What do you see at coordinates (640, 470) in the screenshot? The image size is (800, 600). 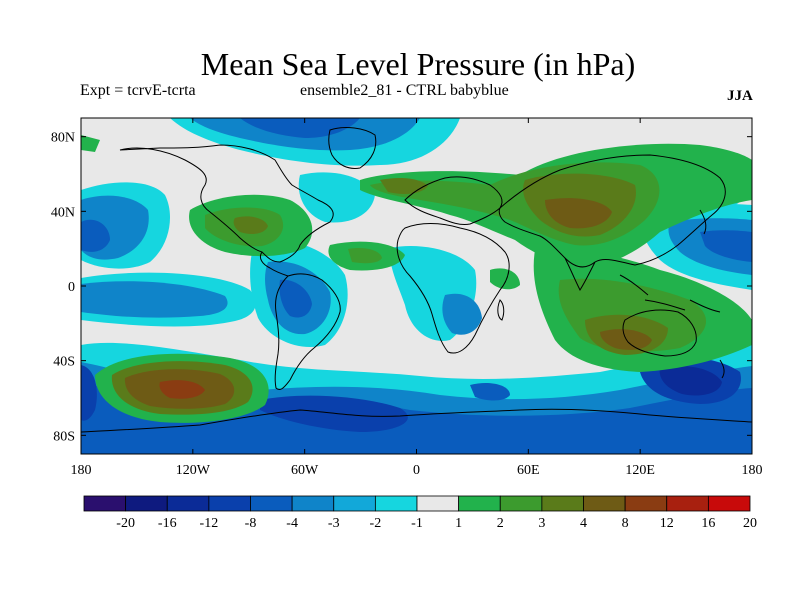 I see `lon-tick-label: 120E` at bounding box center [640, 470].